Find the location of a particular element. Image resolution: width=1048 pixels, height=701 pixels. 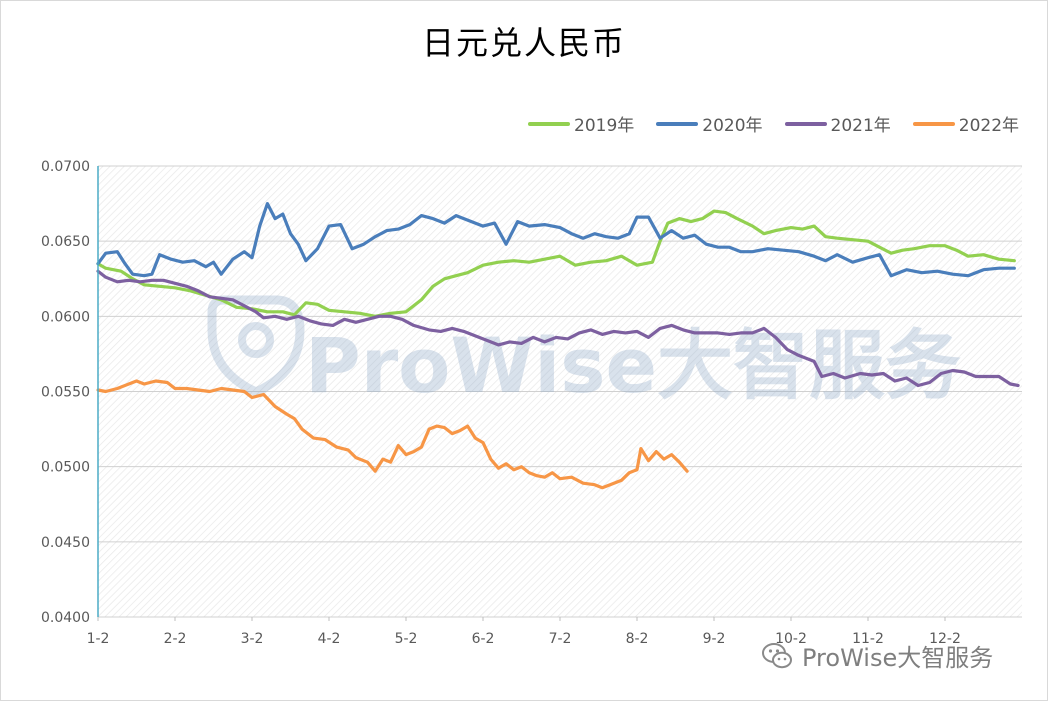

x-tick-label: 11-2 is located at coordinates (868, 639).